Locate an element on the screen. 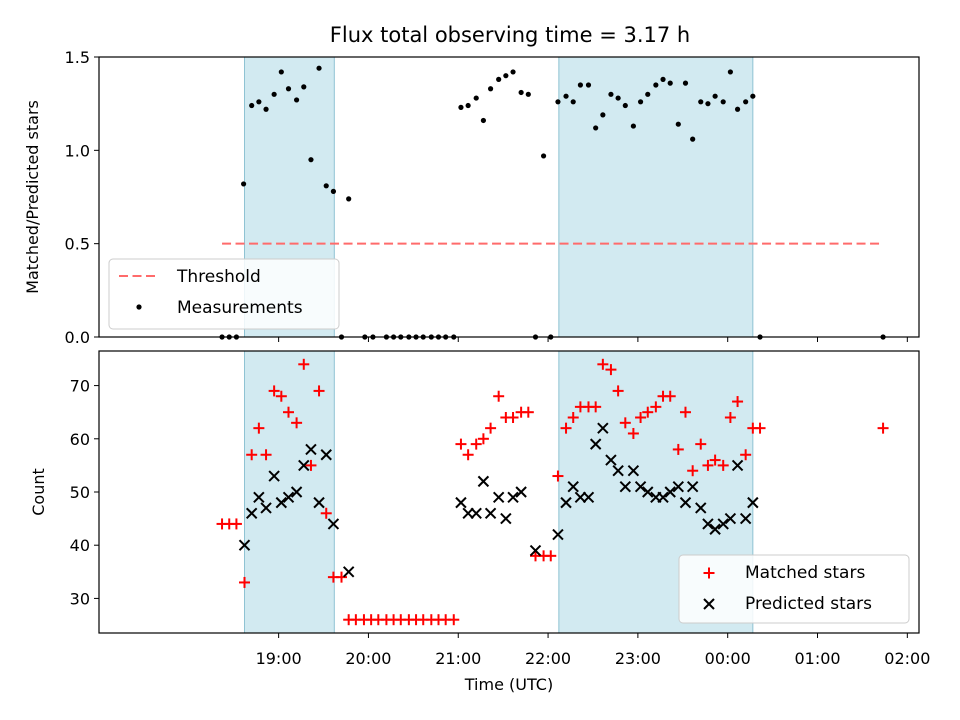 Image resolution: width=960 pixels, height=720 pixels. x-tick-label: 22:00 is located at coordinates (548, 658).